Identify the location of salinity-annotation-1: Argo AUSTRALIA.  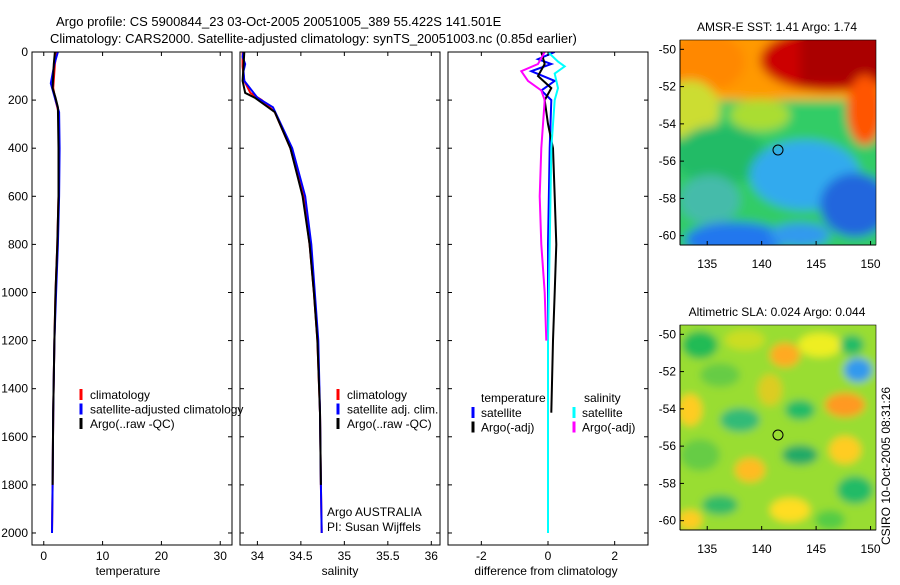
(374, 512).